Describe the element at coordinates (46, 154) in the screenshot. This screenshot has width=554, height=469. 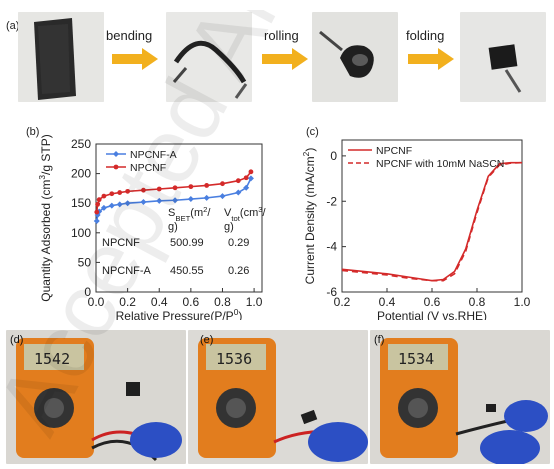
I see `label-part: /g STP)` at that location.